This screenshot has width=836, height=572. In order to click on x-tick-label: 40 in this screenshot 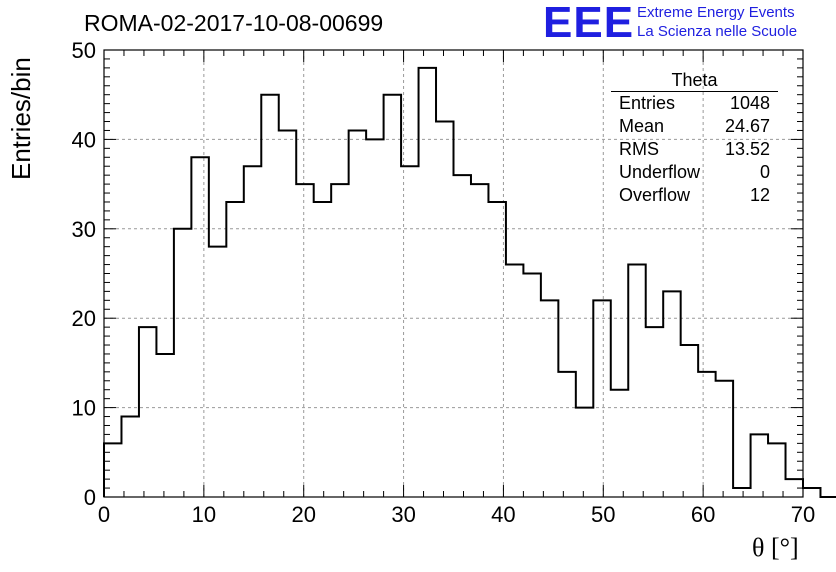, I will do `click(503, 514)`.